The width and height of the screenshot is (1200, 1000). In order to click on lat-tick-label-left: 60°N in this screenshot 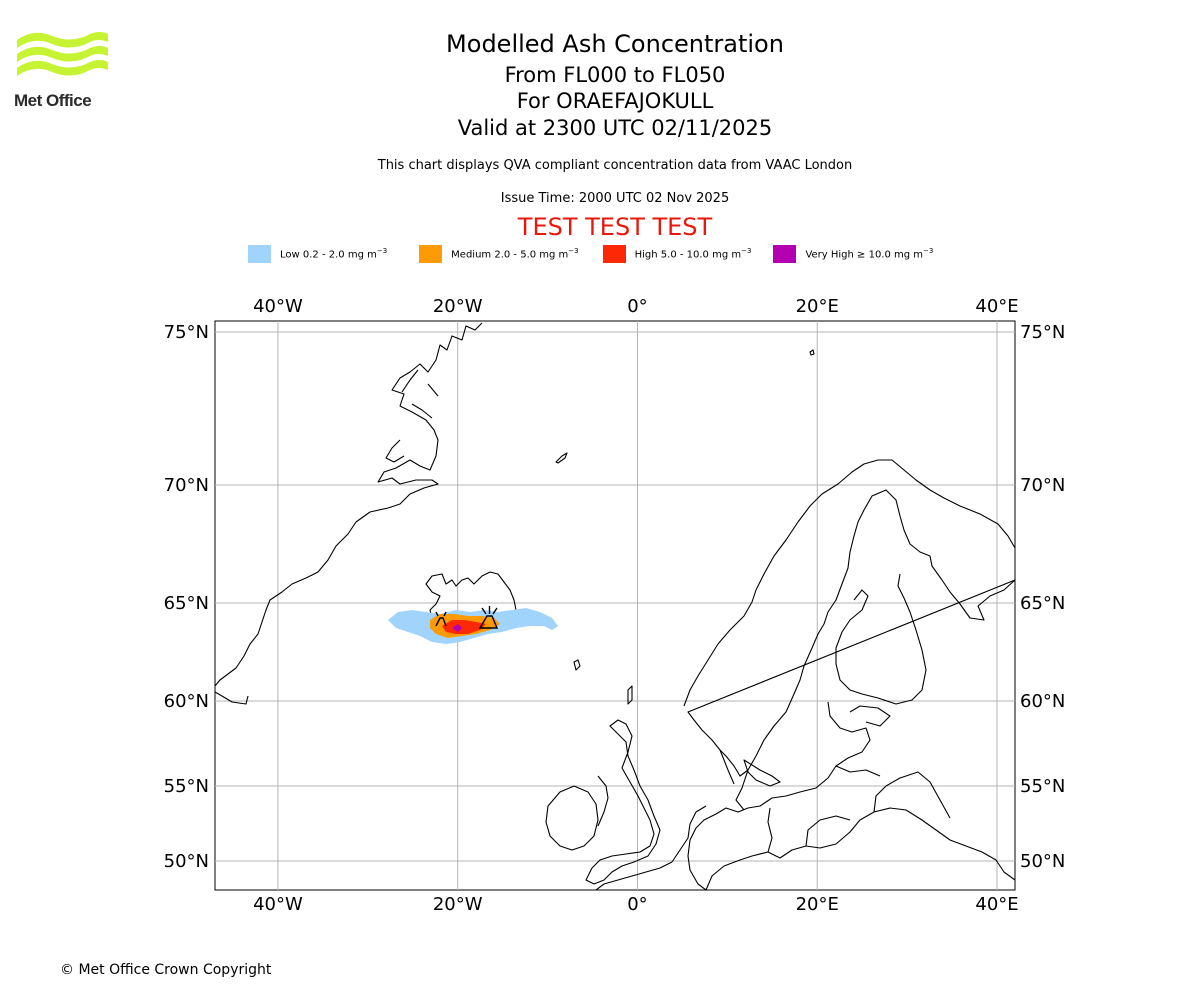, I will do `click(186, 701)`.